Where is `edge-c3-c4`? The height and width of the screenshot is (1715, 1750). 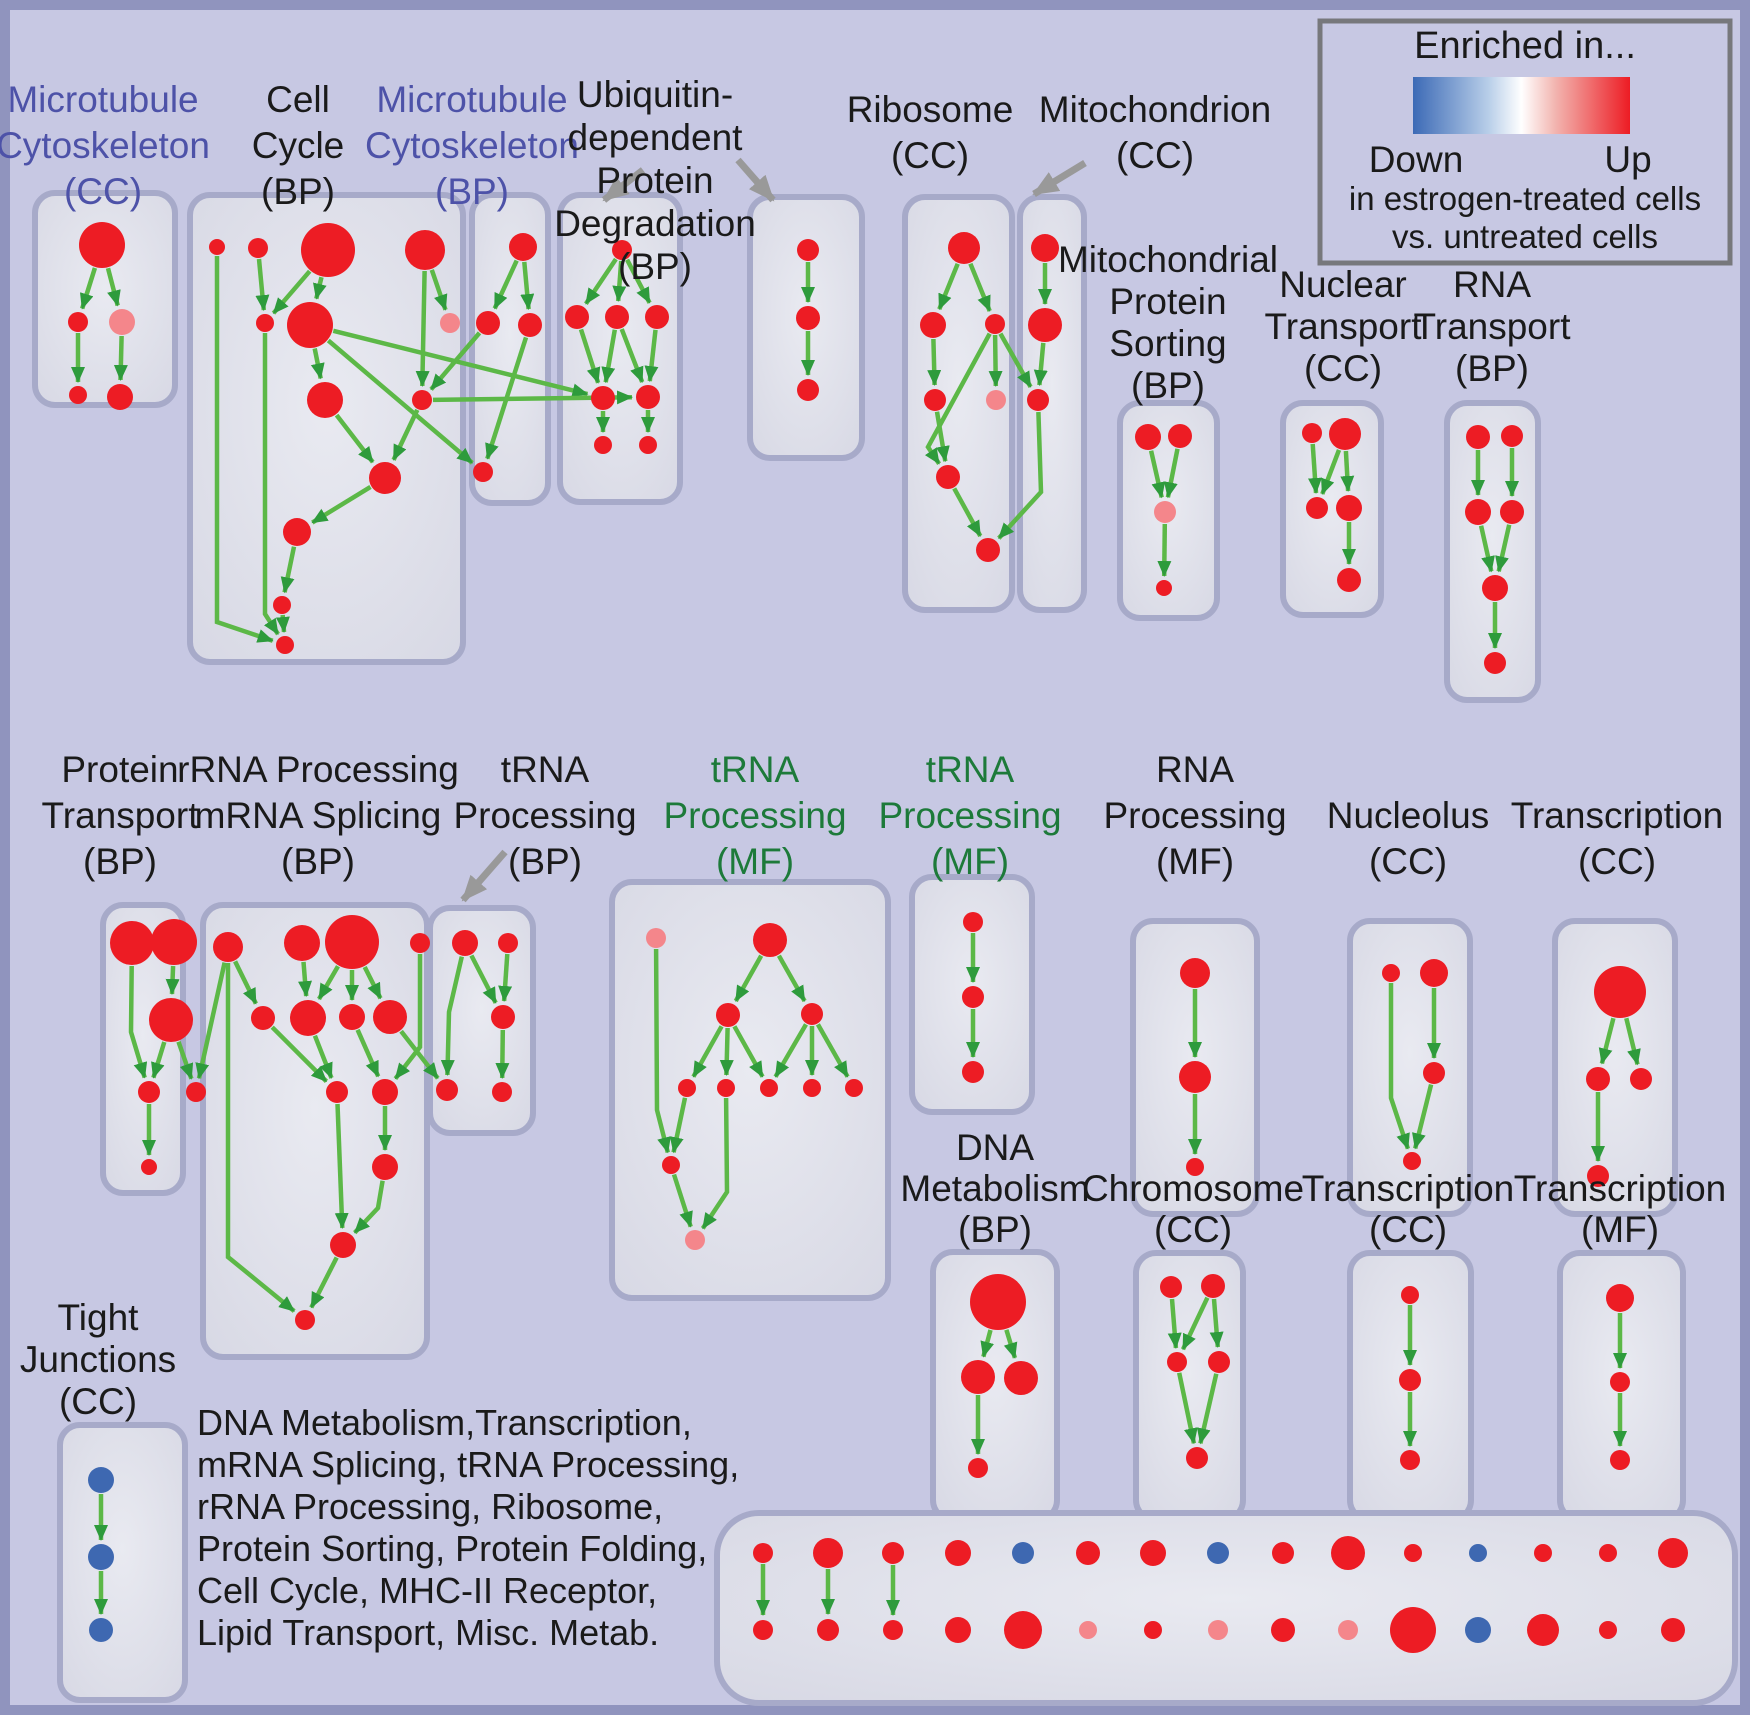 edge-c3-c4 is located at coordinates (507, 398).